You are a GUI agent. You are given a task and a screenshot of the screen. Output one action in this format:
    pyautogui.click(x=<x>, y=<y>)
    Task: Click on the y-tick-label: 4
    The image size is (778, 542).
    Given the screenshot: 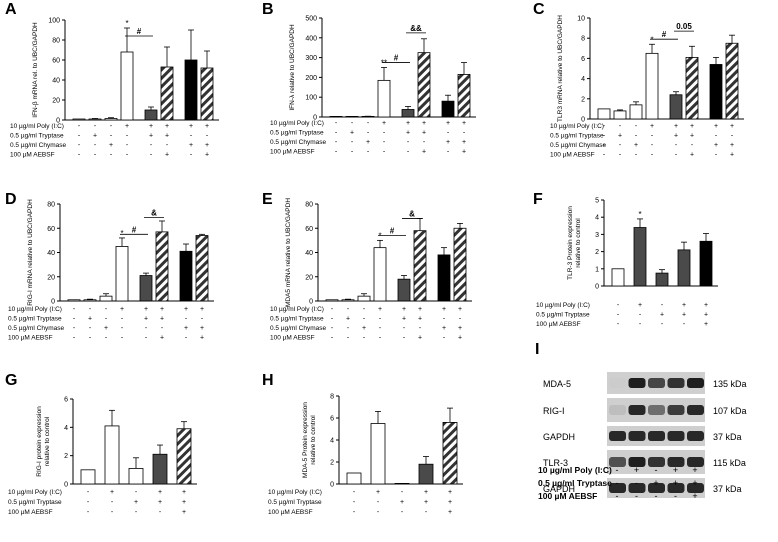 What is the action you would take?
    pyautogui.click(x=597, y=218)
    